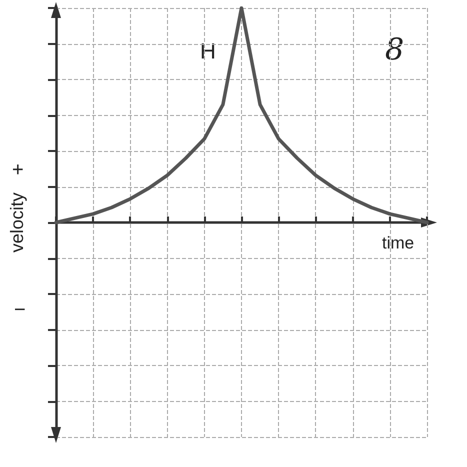 The height and width of the screenshot is (467, 467). Describe the element at coordinates (398, 243) in the screenshot. I see `x-axis-title: time` at that location.